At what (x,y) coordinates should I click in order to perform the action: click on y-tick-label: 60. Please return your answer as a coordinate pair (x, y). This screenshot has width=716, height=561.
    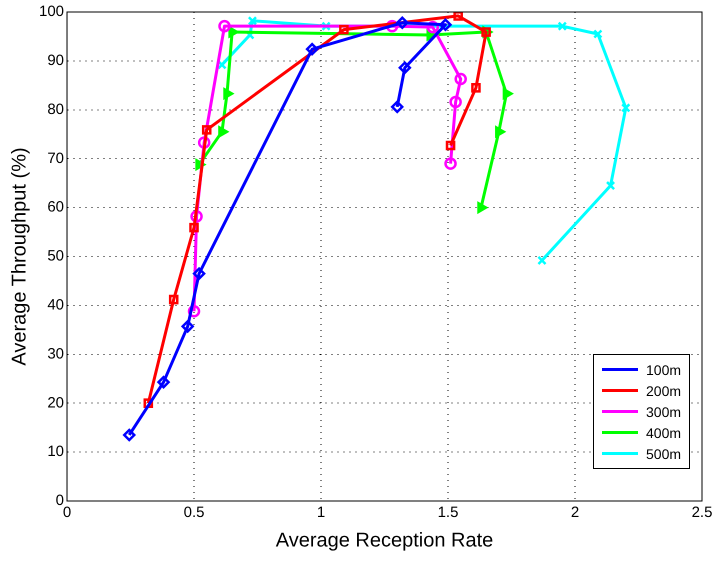
    Looking at the image, I should click on (55, 207).